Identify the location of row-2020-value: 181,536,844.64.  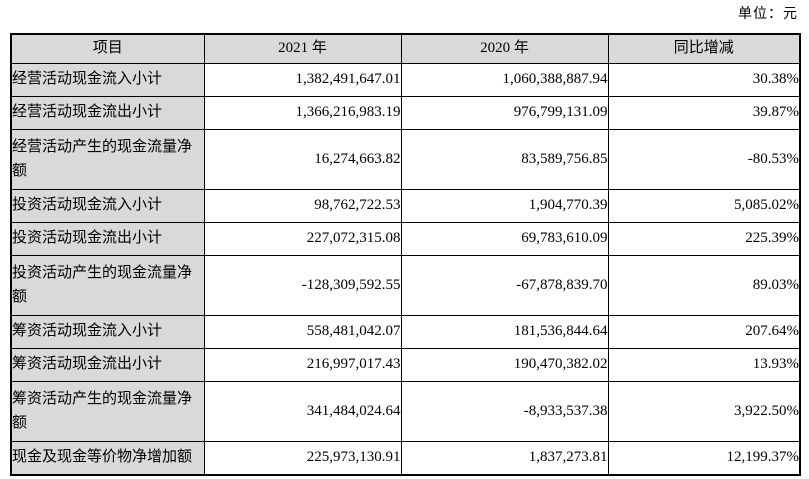
(504, 332).